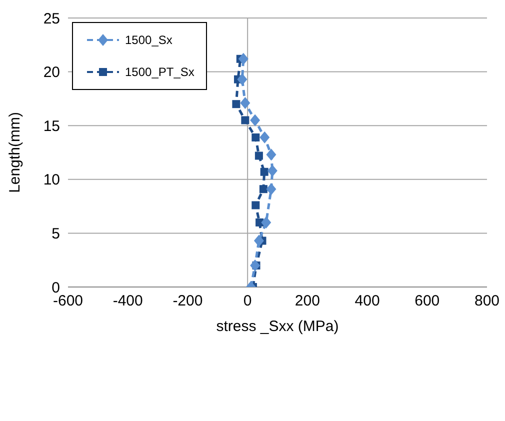 The width and height of the screenshot is (505, 421). Describe the element at coordinates (487, 301) in the screenshot. I see `x-tick-label: 800` at that location.